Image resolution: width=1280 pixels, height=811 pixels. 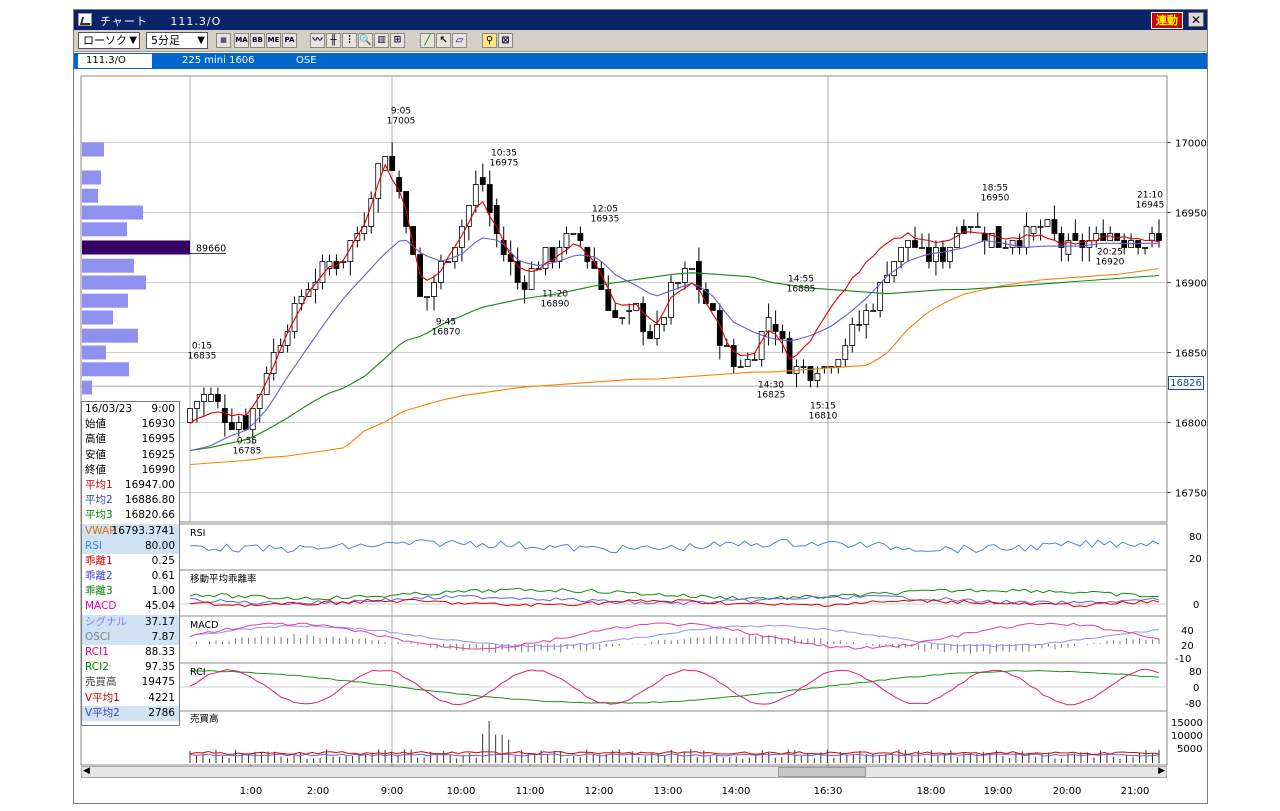 I want to click on rsi-tick: 80, so click(x=1195, y=537).